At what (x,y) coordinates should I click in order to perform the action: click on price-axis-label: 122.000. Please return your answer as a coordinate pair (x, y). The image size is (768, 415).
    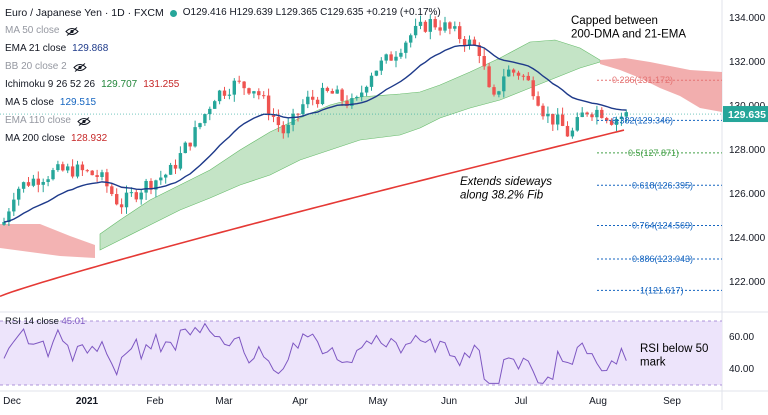
    Looking at the image, I should click on (747, 282).